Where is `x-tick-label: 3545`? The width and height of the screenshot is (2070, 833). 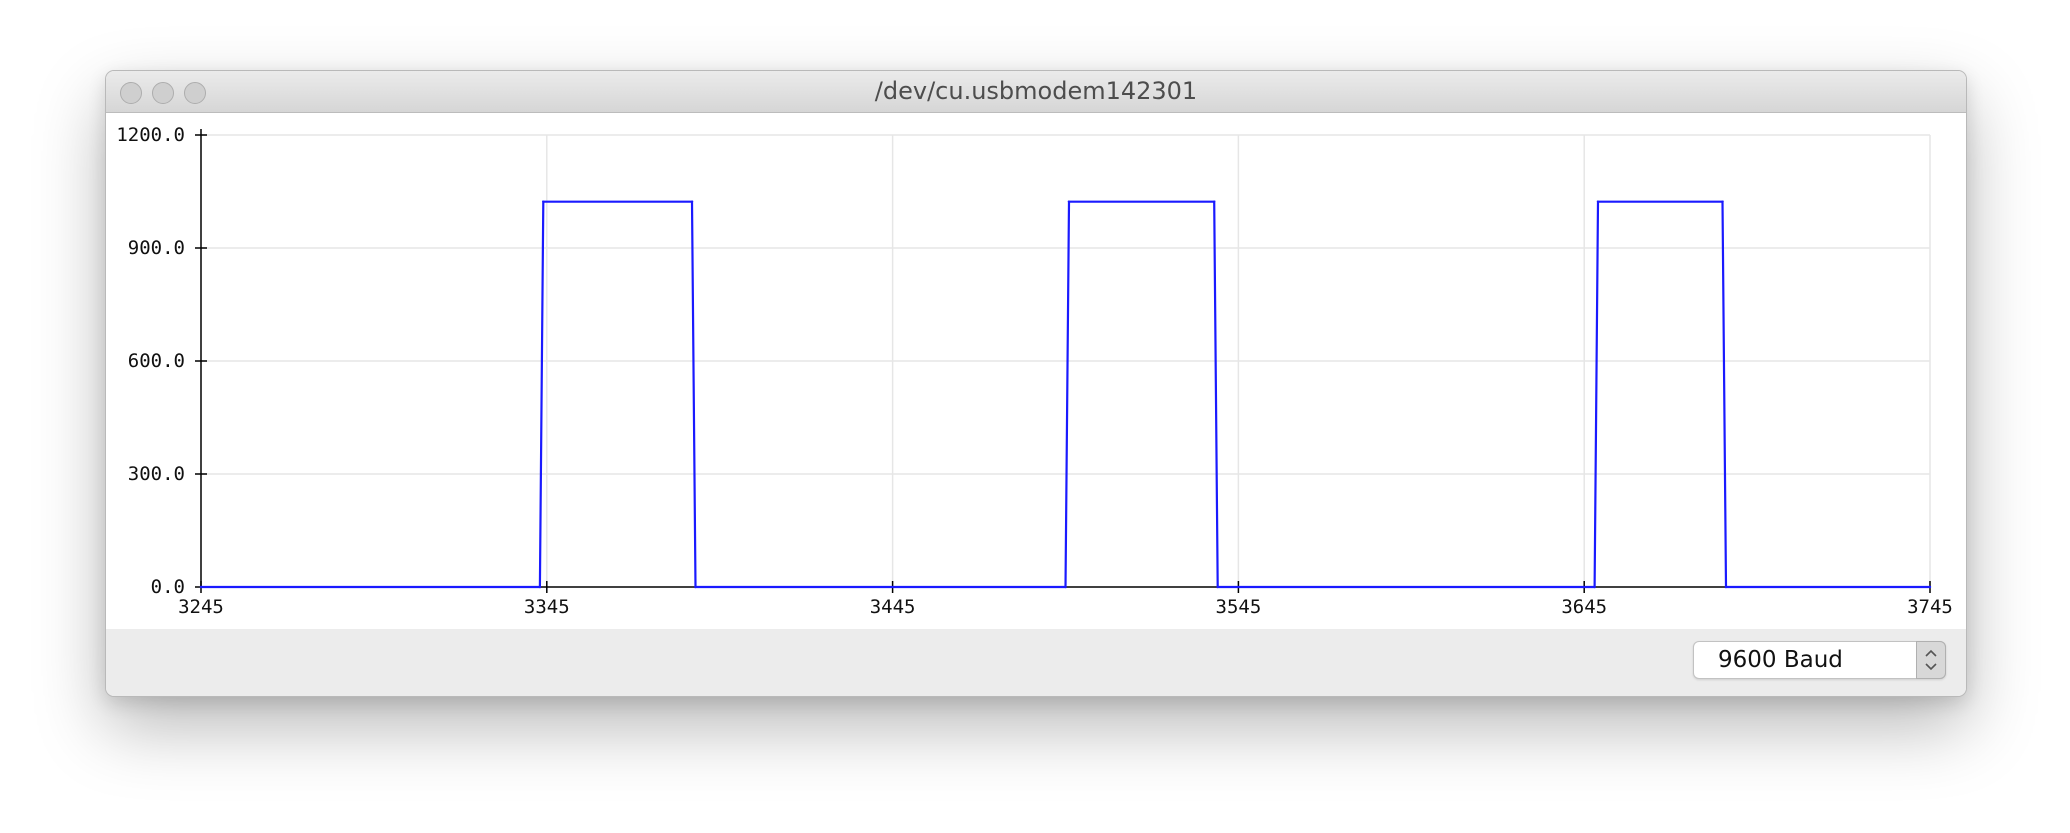 x-tick-label: 3545 is located at coordinates (1239, 607).